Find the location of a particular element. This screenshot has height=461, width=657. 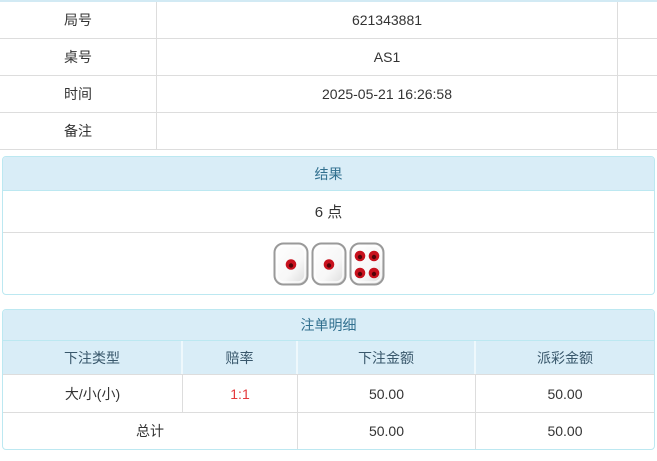

round-number-label: 局号 is located at coordinates (78, 20).